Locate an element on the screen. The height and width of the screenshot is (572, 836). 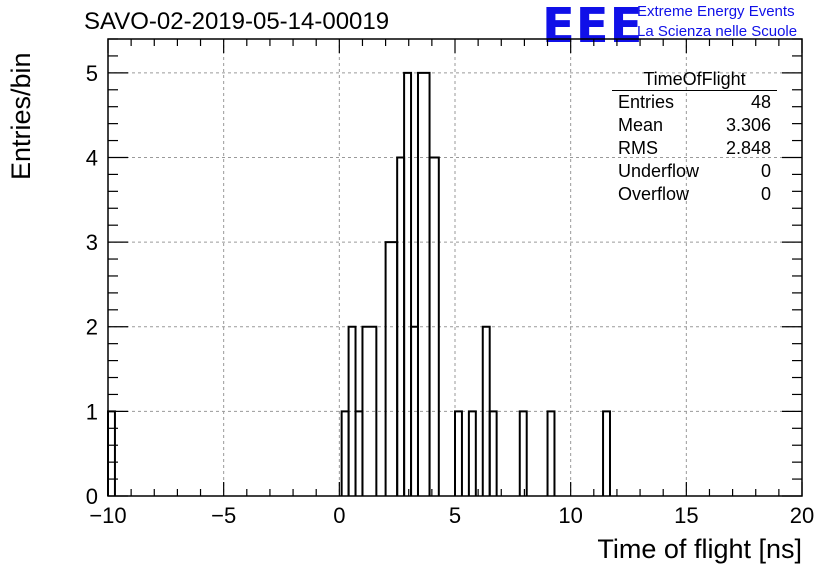
stats-label: RMS is located at coordinates (638, 148).